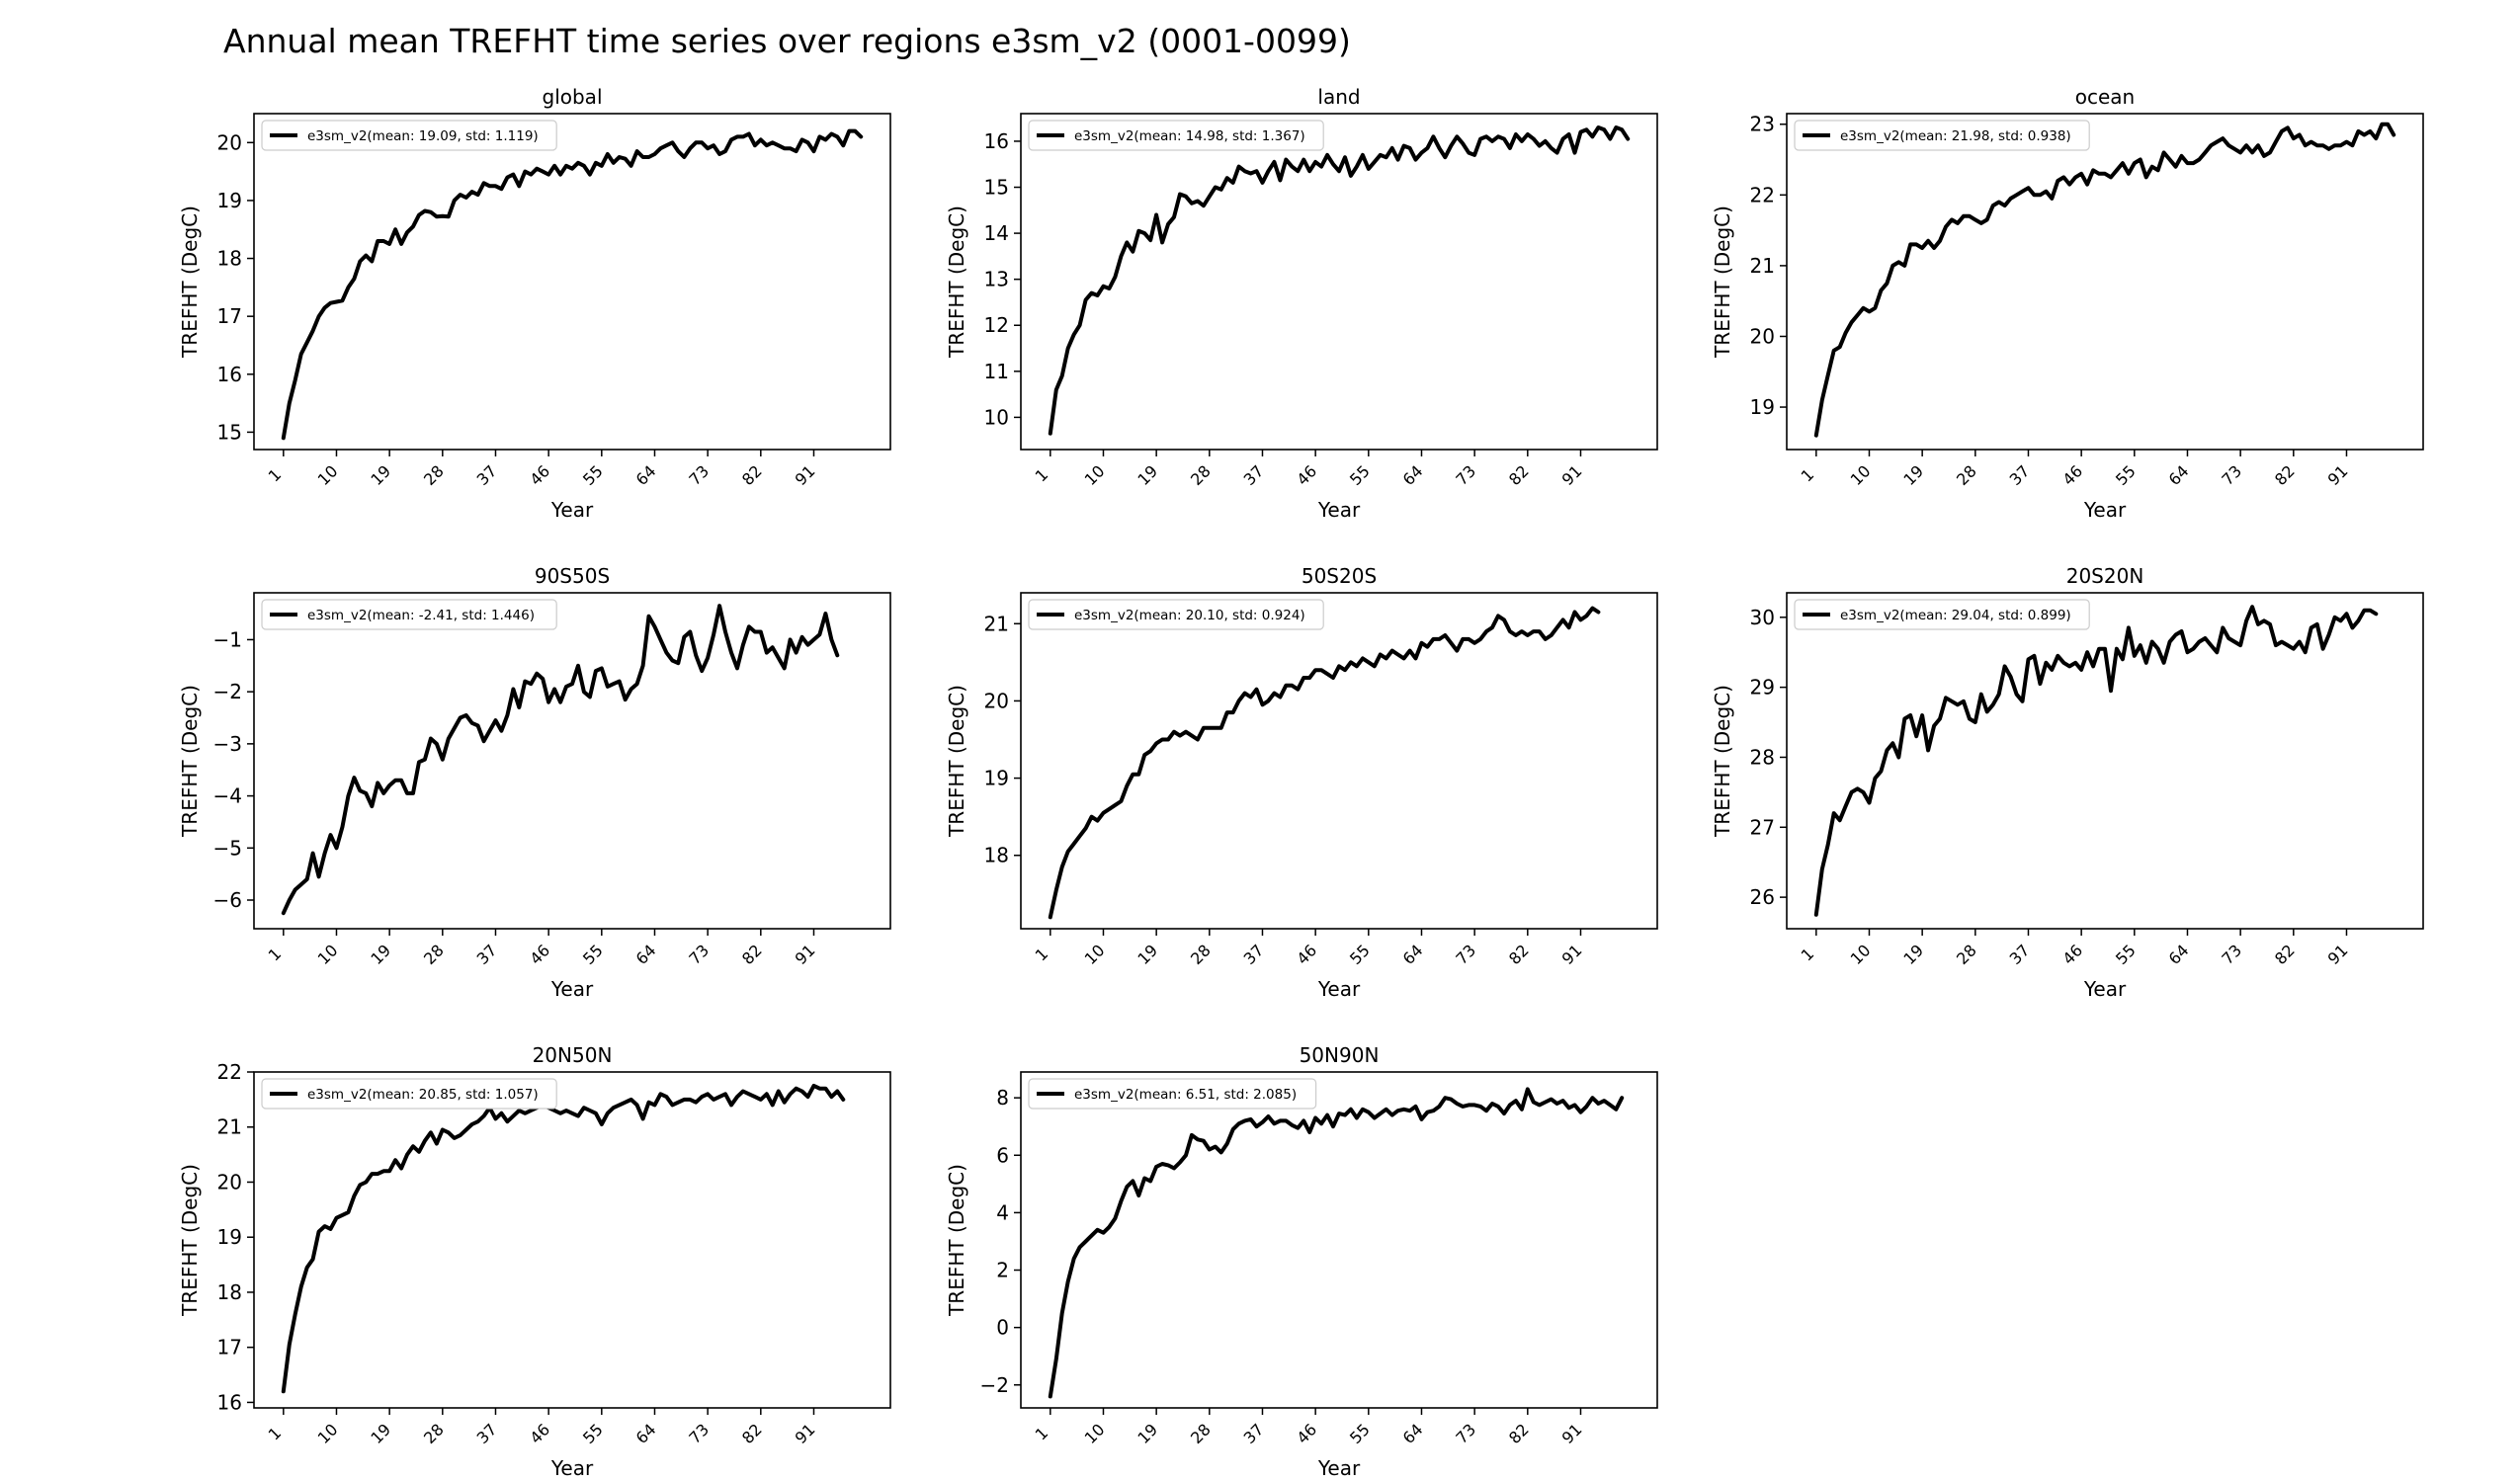 The height and width of the screenshot is (1482, 2520). Describe the element at coordinates (996, 233) in the screenshot. I see `y-tick-label: 14` at that location.